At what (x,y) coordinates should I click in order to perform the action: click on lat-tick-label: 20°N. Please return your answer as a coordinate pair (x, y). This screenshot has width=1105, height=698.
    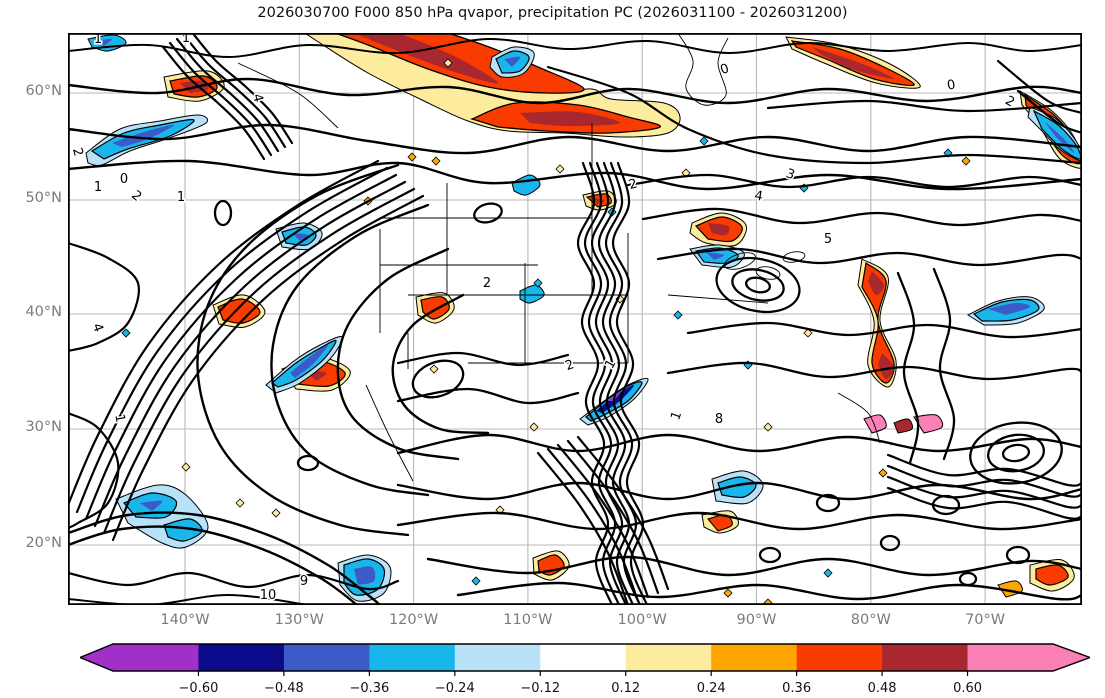
    Looking at the image, I should click on (43, 543).